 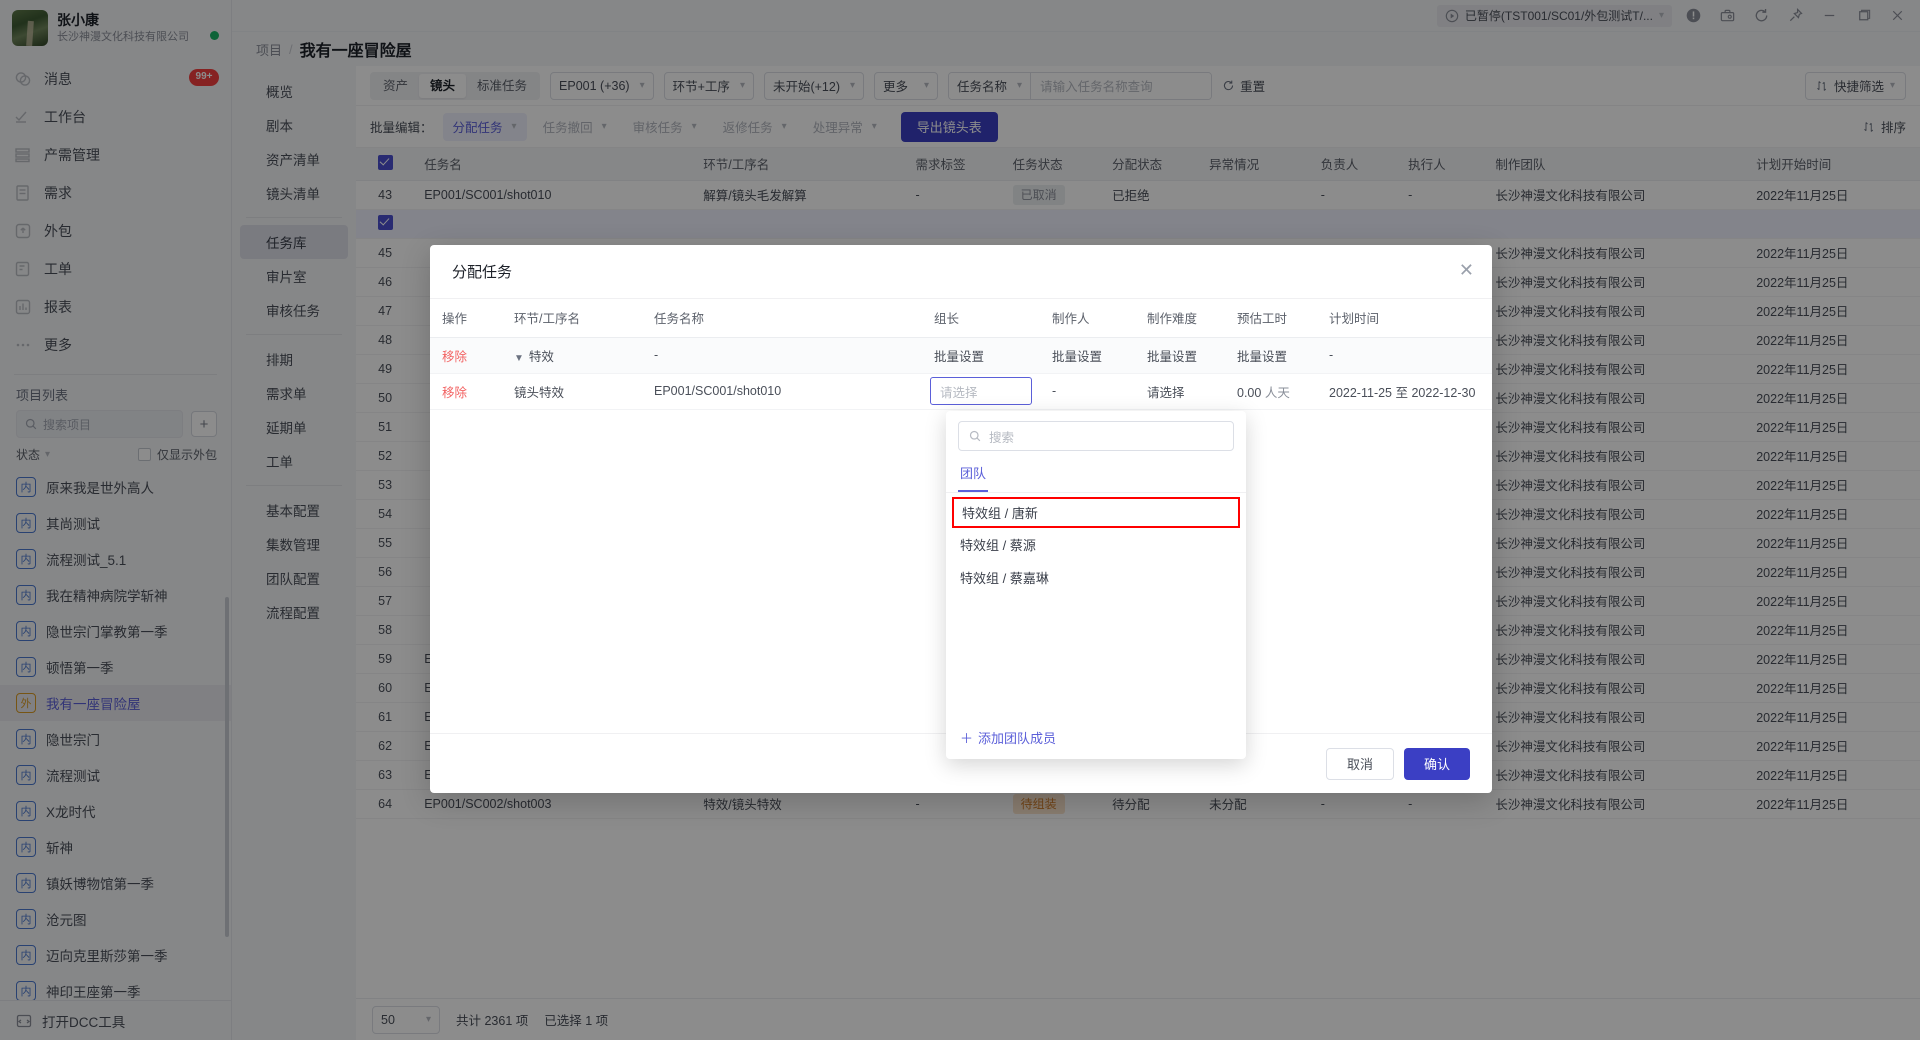 What do you see at coordinates (99, 424) in the screenshot?
I see `project-search-input: 搜索项目` at bounding box center [99, 424].